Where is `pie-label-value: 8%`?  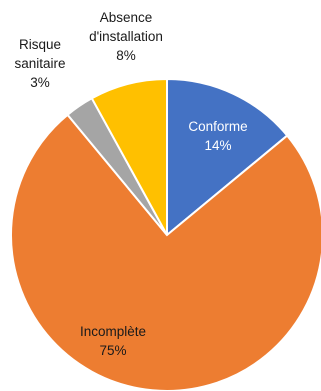 pie-label-value: 8% is located at coordinates (126, 55).